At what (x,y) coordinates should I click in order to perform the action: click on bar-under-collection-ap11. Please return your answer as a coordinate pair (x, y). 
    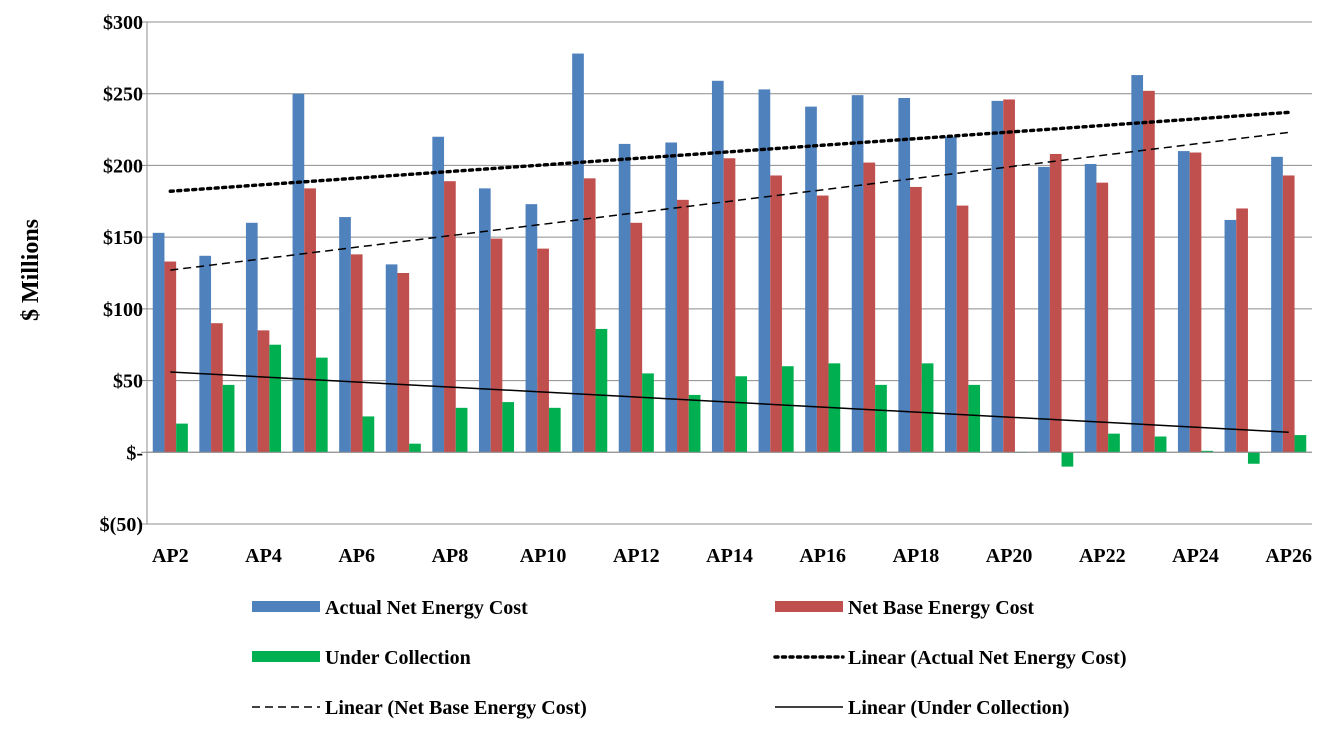
    Looking at the image, I should click on (601, 390).